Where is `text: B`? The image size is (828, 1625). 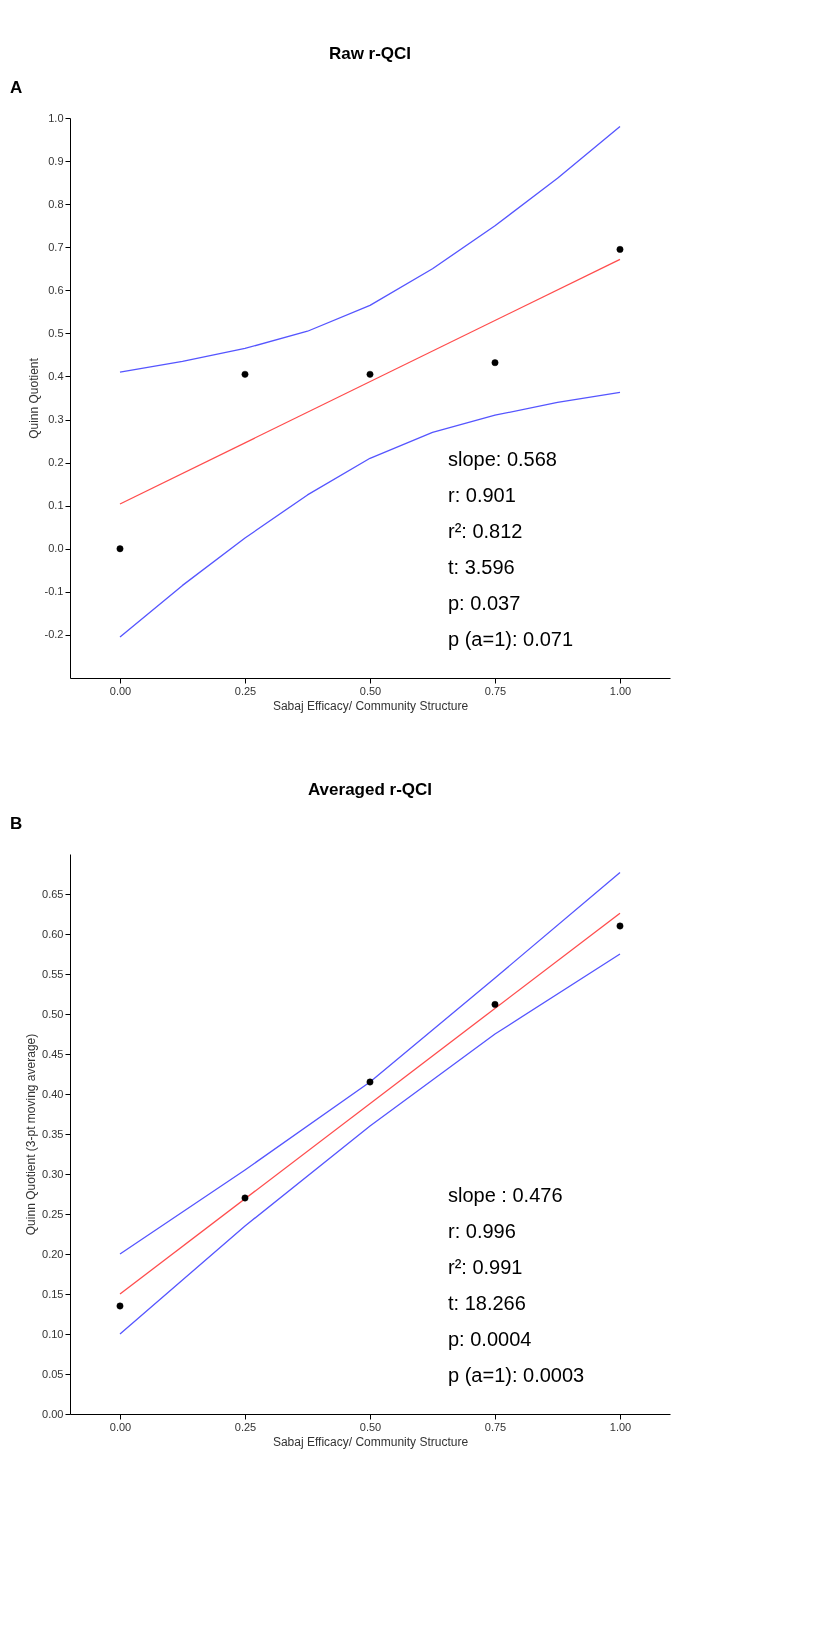
text: B is located at coordinates (16, 823).